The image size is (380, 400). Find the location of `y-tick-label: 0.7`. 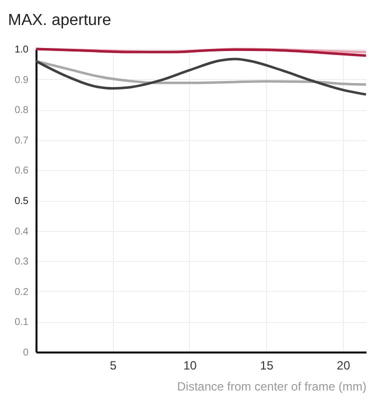

y-tick-label: 0.7 is located at coordinates (21, 140).